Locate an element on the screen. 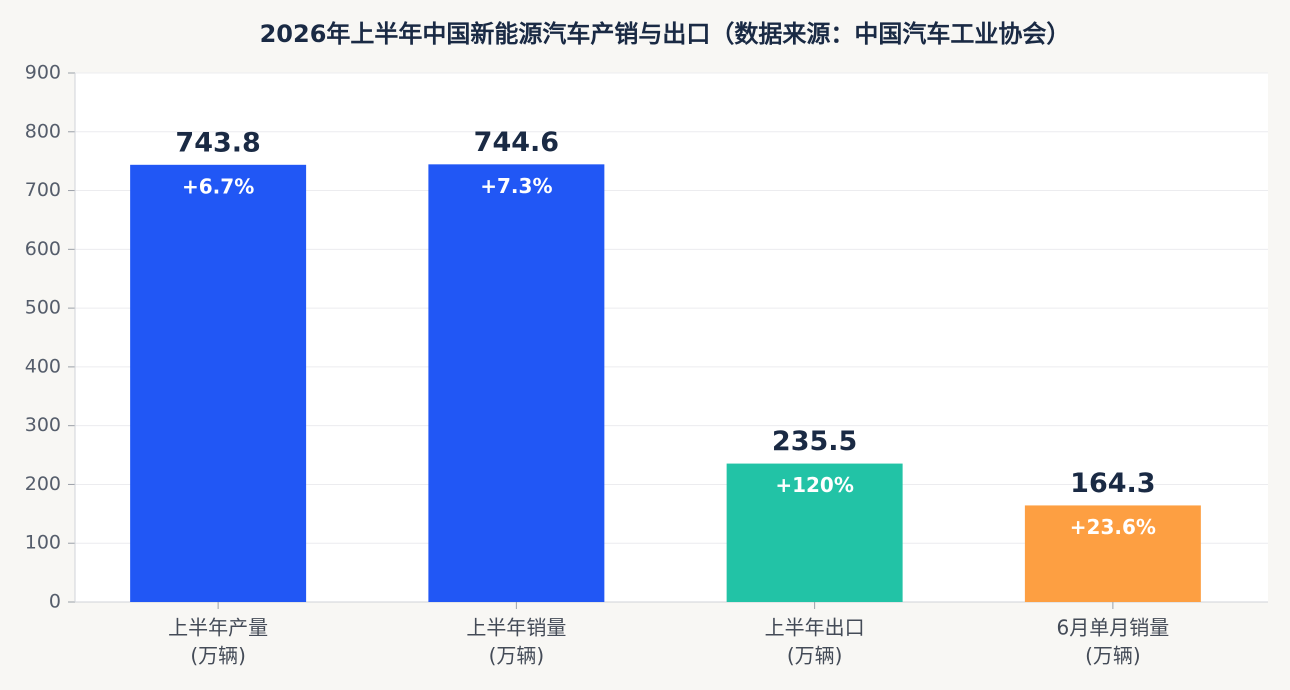 The width and height of the screenshot is (1290, 690). y-tick-label: 500 is located at coordinates (43, 308).